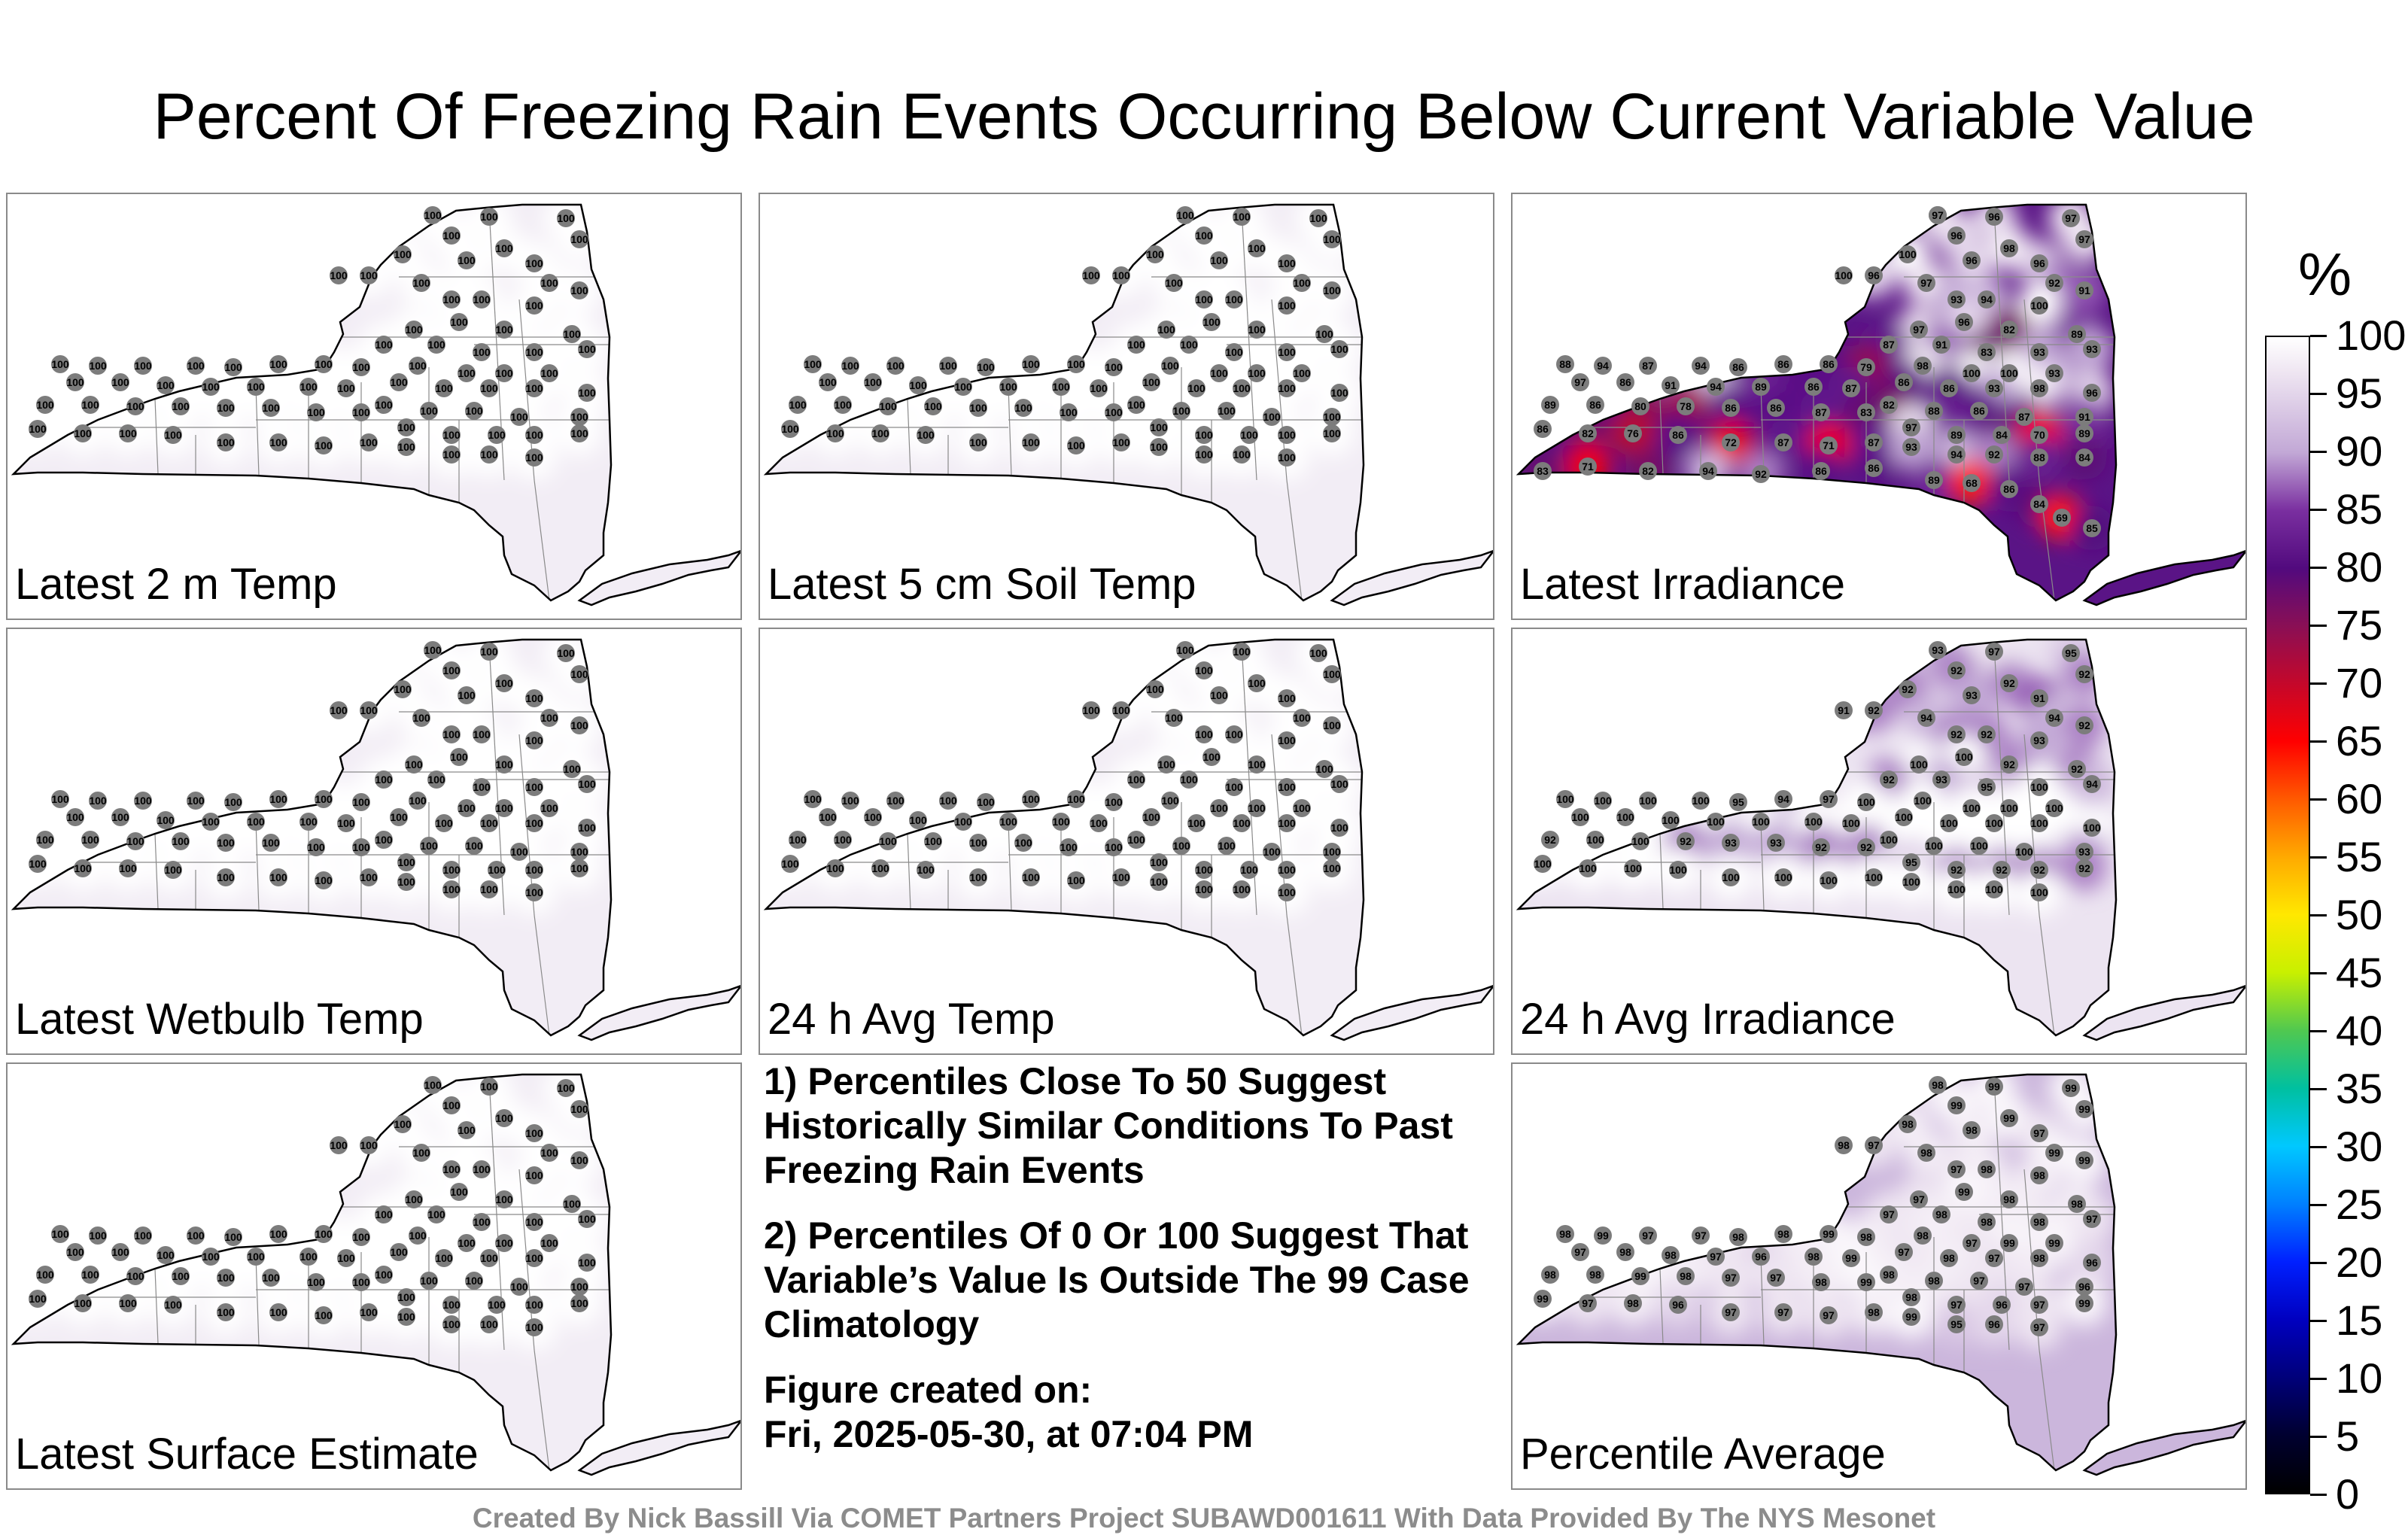 This screenshot has width=2408, height=1535. I want to click on station-value: 94, so click(2092, 784).